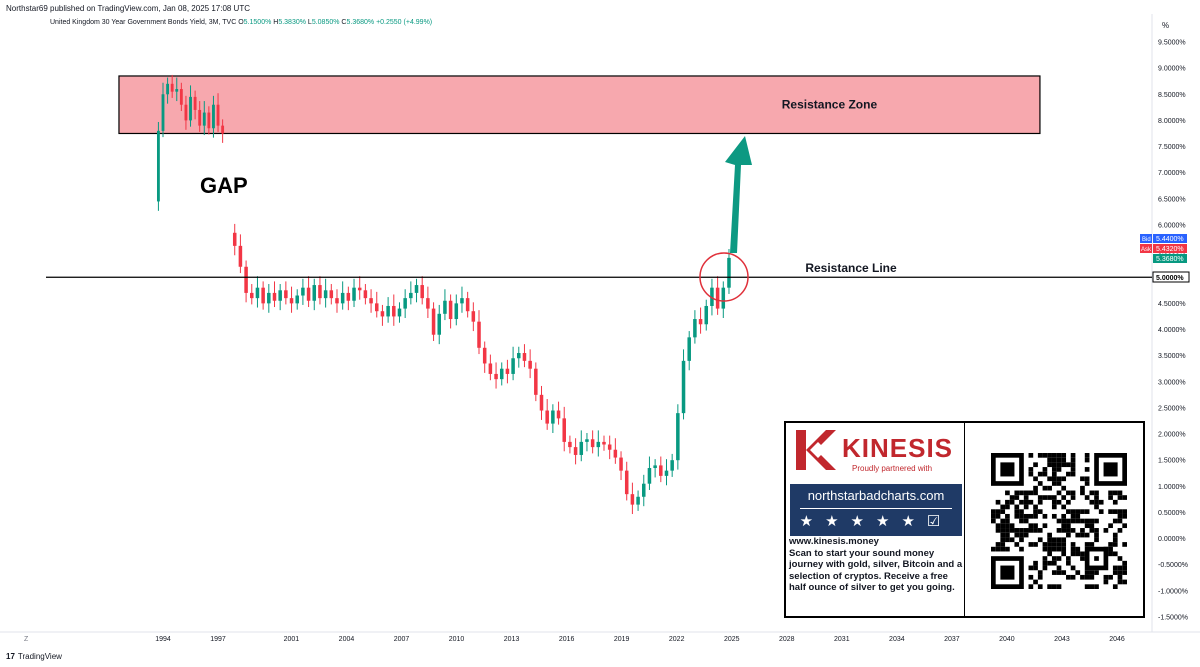  I want to click on bid-tag-value: 5.4400%, so click(1170, 239).